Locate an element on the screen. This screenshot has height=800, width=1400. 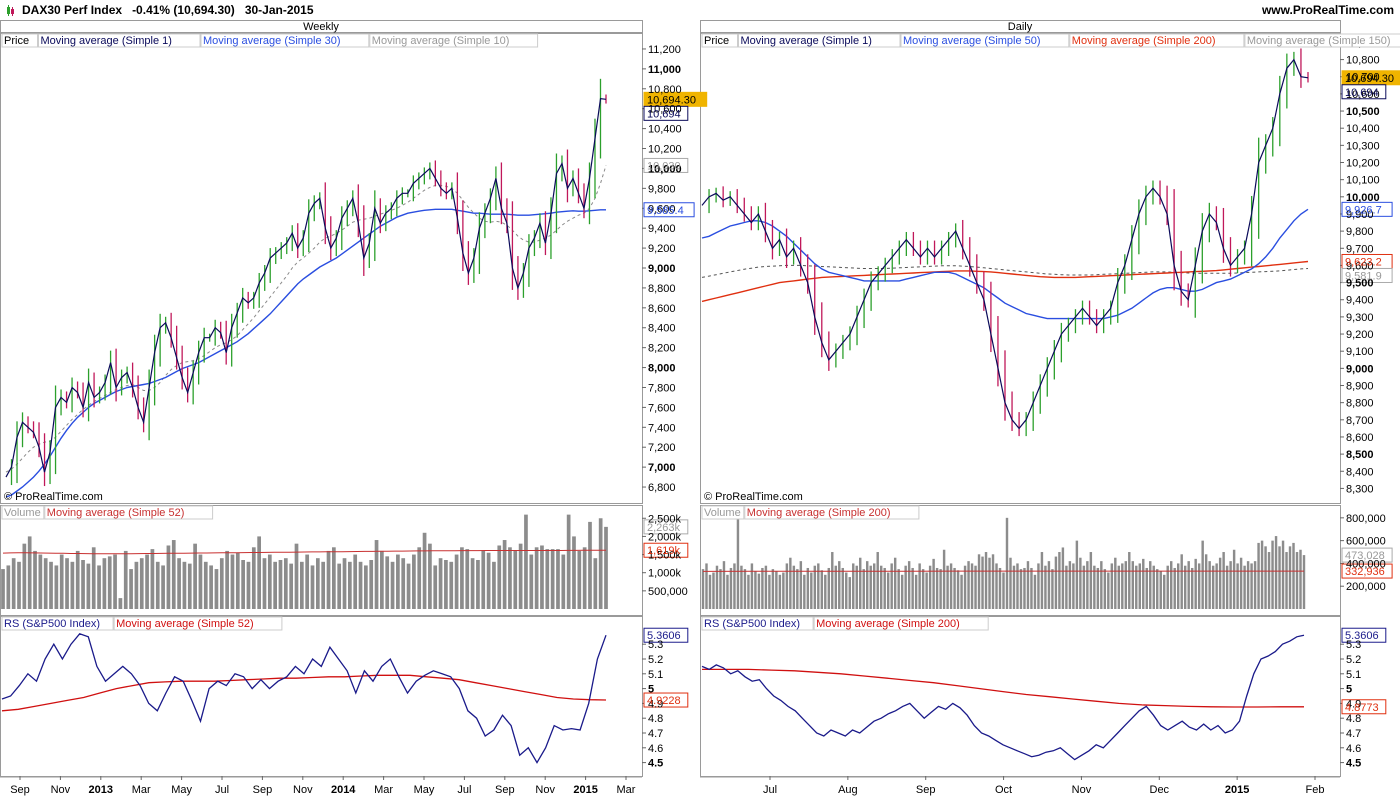
value-tag-label: 4.8773 is located at coordinates (1362, 708).